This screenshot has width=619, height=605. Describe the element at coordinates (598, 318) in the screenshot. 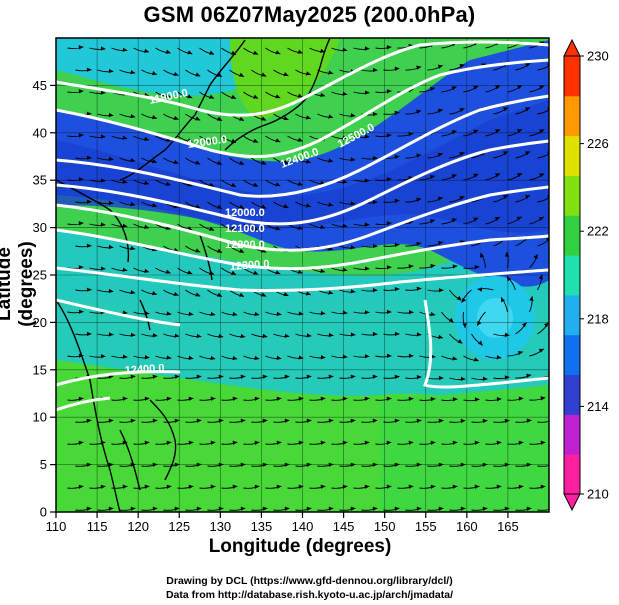

I see `colorbar-tick-label: 218` at that location.